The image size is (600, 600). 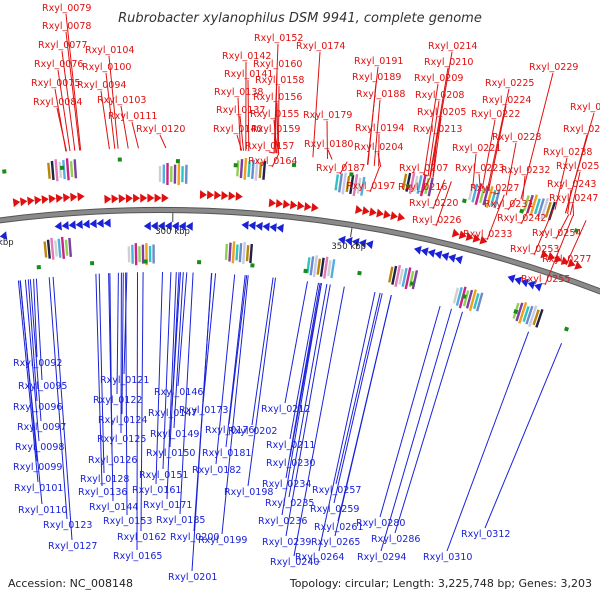 What do you see at coordinates (380, 523) in the screenshot?
I see `reverse-gene-label: Rxyl_0280` at bounding box center [380, 523].